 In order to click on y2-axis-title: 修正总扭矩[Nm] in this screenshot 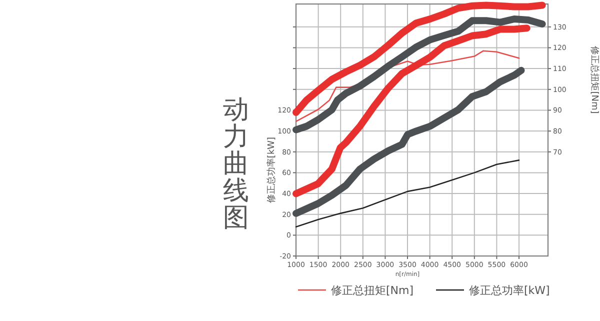, I will do `click(594, 80)`.